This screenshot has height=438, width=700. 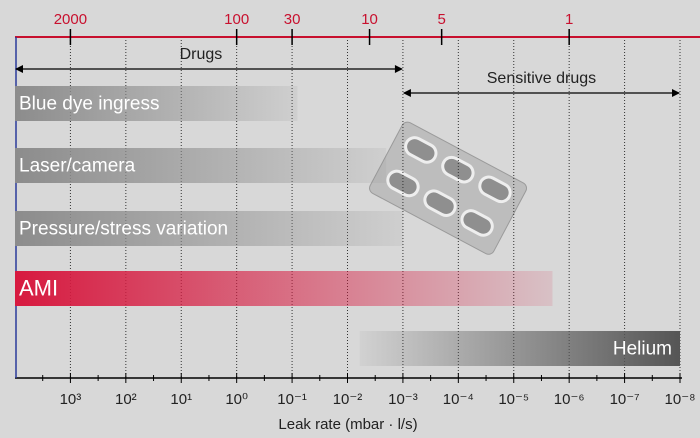 What do you see at coordinates (625, 399) in the screenshot?
I see `x-tick-label: 10⁻⁷` at bounding box center [625, 399].